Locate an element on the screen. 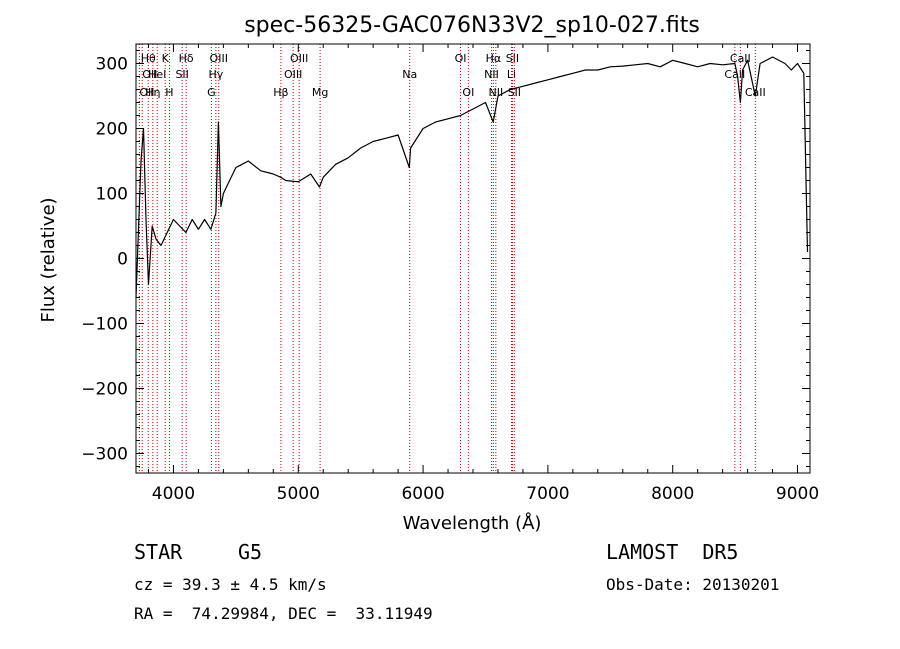 The height and width of the screenshot is (649, 900). y-tick-label: −200 is located at coordinates (104, 390).